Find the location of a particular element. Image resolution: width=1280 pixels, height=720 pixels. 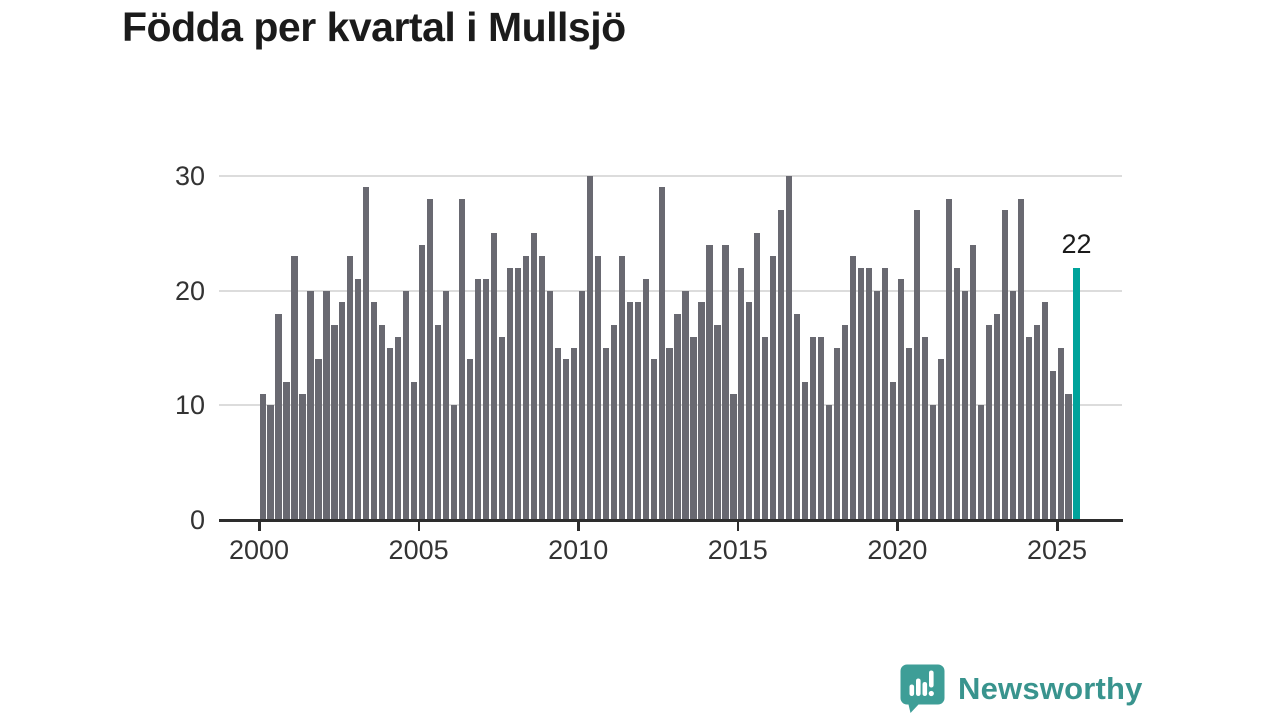

newsworthy-logo: Newsworthy is located at coordinates (1021, 688).